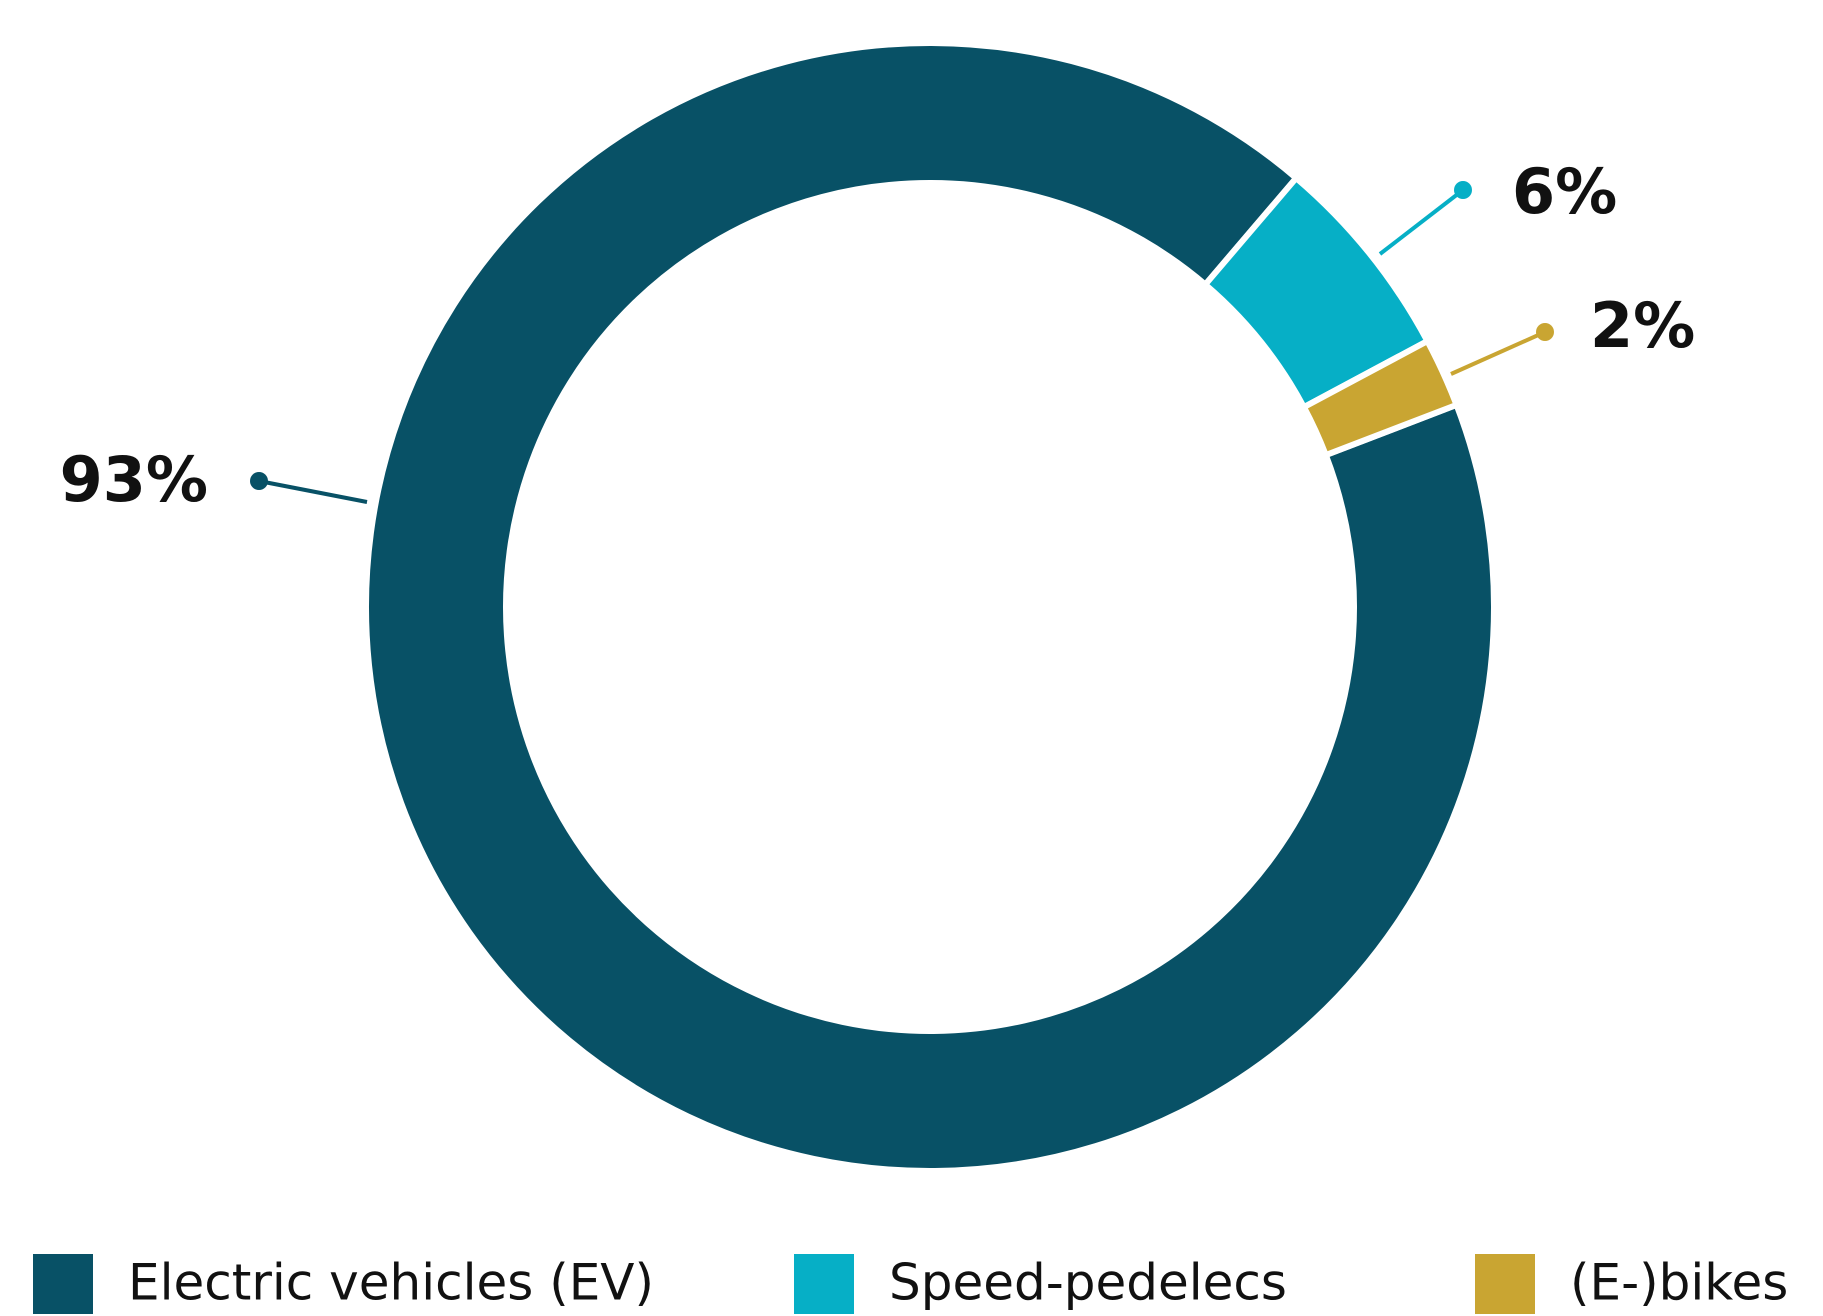 This screenshot has height=1316, width=1823. I want to click on legend-label: Speed-pedelecs, so click(1088, 1283).